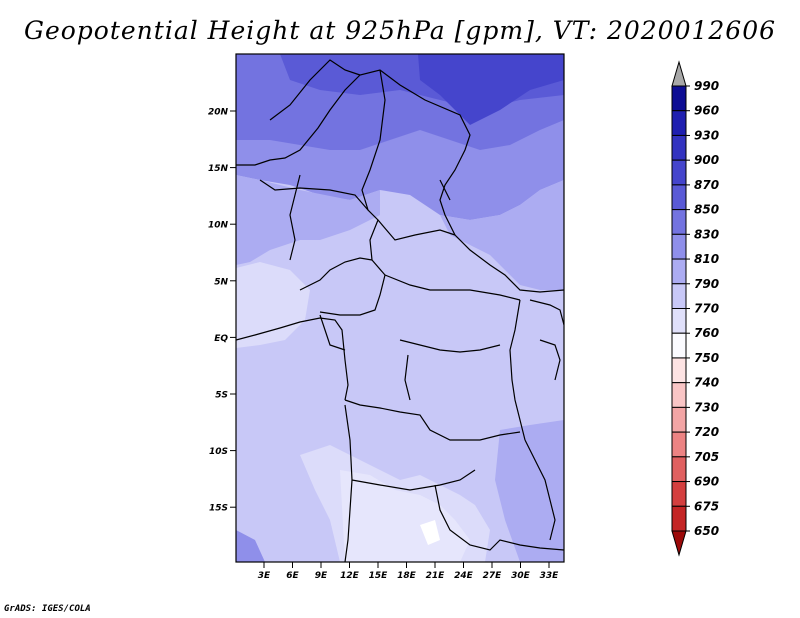 Image resolution: width=800 pixels, height=618 pixels. I want to click on lon-label: 6E, so click(292, 576).